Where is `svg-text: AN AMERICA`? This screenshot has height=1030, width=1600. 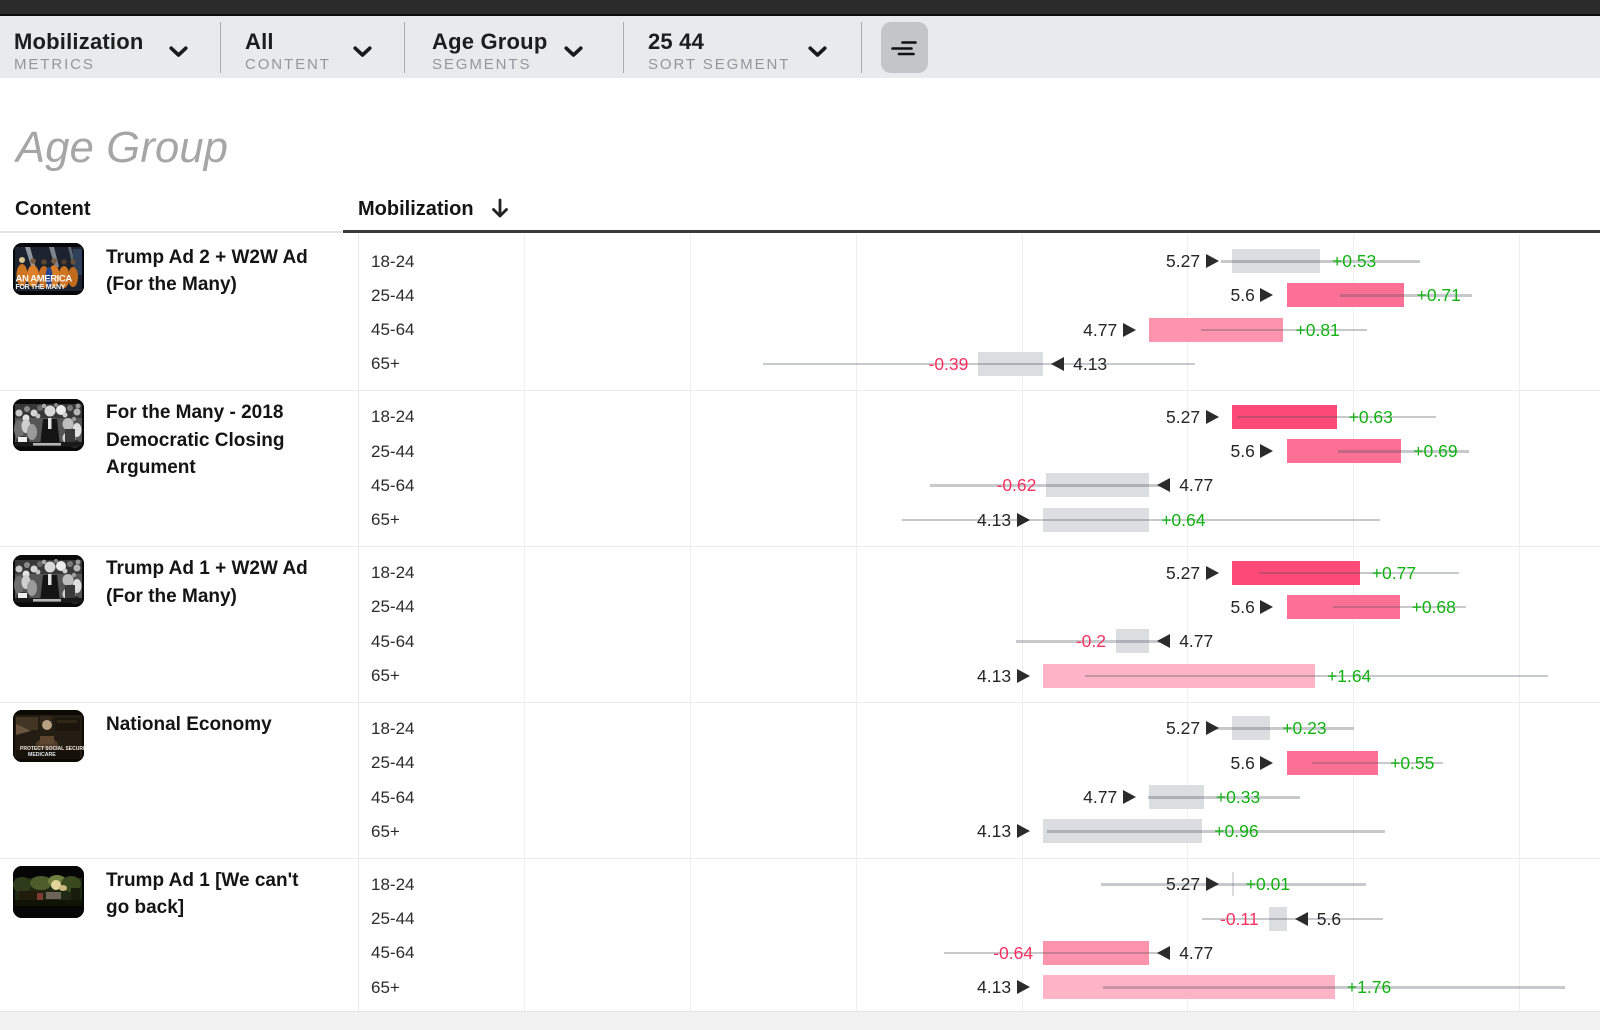
svg-text: AN AMERICA is located at coordinates (44, 279).